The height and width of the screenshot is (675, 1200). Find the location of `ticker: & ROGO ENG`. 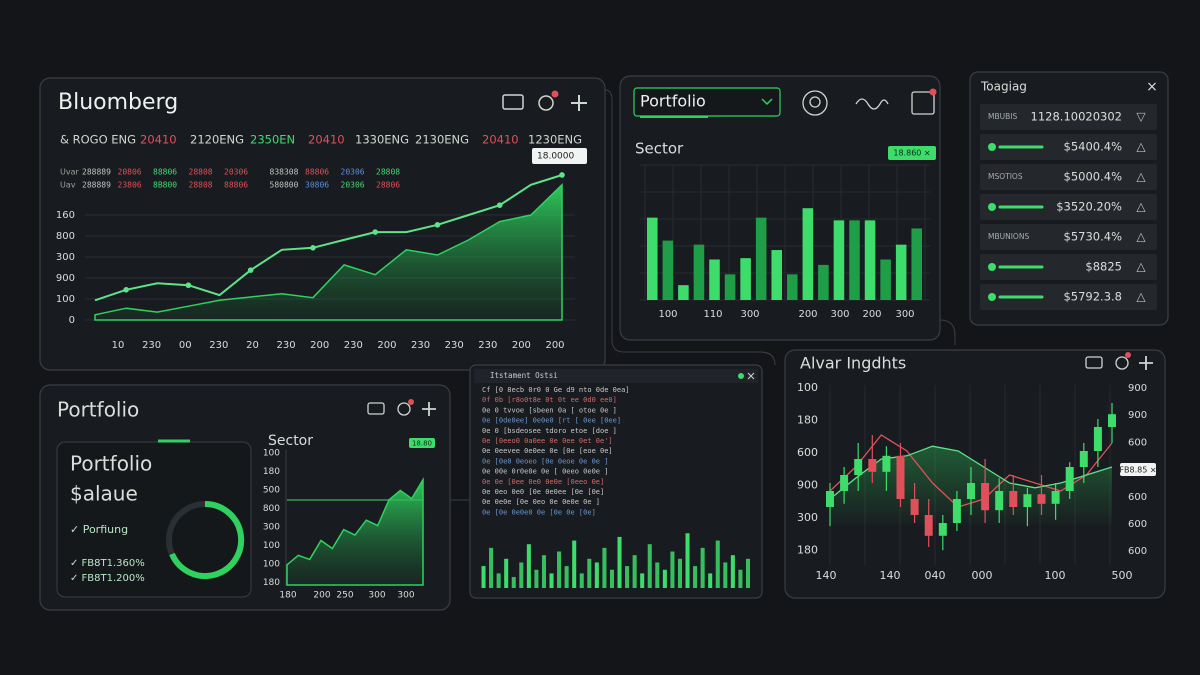

ticker: & ROGO ENG is located at coordinates (98, 140).